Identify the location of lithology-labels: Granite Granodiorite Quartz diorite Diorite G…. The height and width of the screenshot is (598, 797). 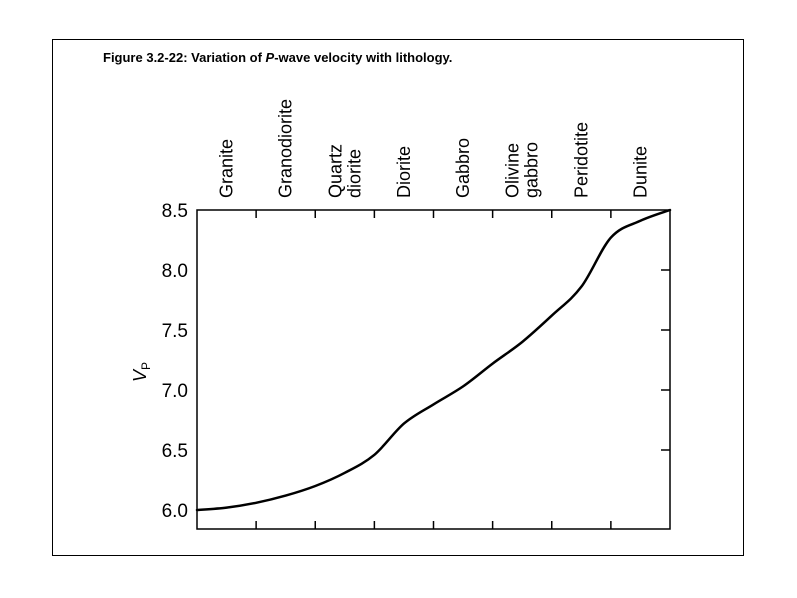
(434, 148).